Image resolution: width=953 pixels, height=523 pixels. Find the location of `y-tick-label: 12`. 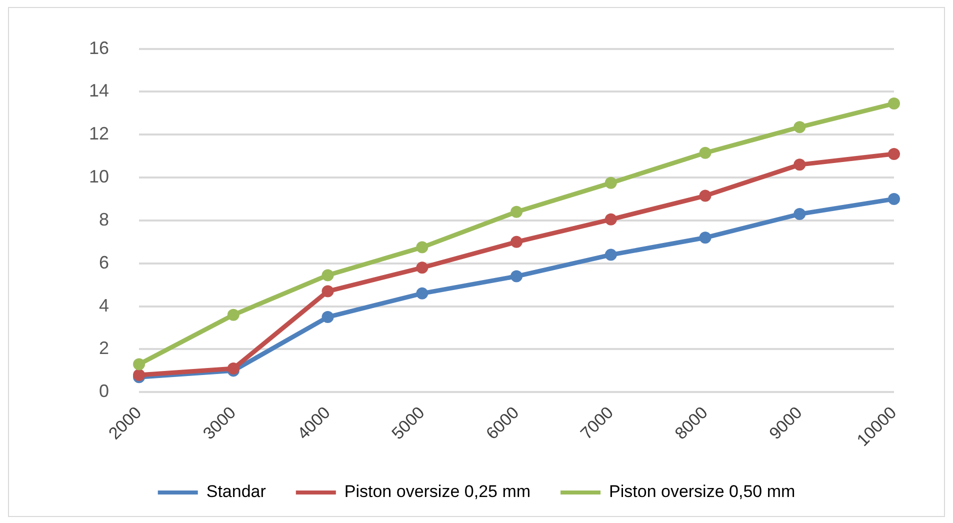

y-tick-label: 12 is located at coordinates (99, 134).